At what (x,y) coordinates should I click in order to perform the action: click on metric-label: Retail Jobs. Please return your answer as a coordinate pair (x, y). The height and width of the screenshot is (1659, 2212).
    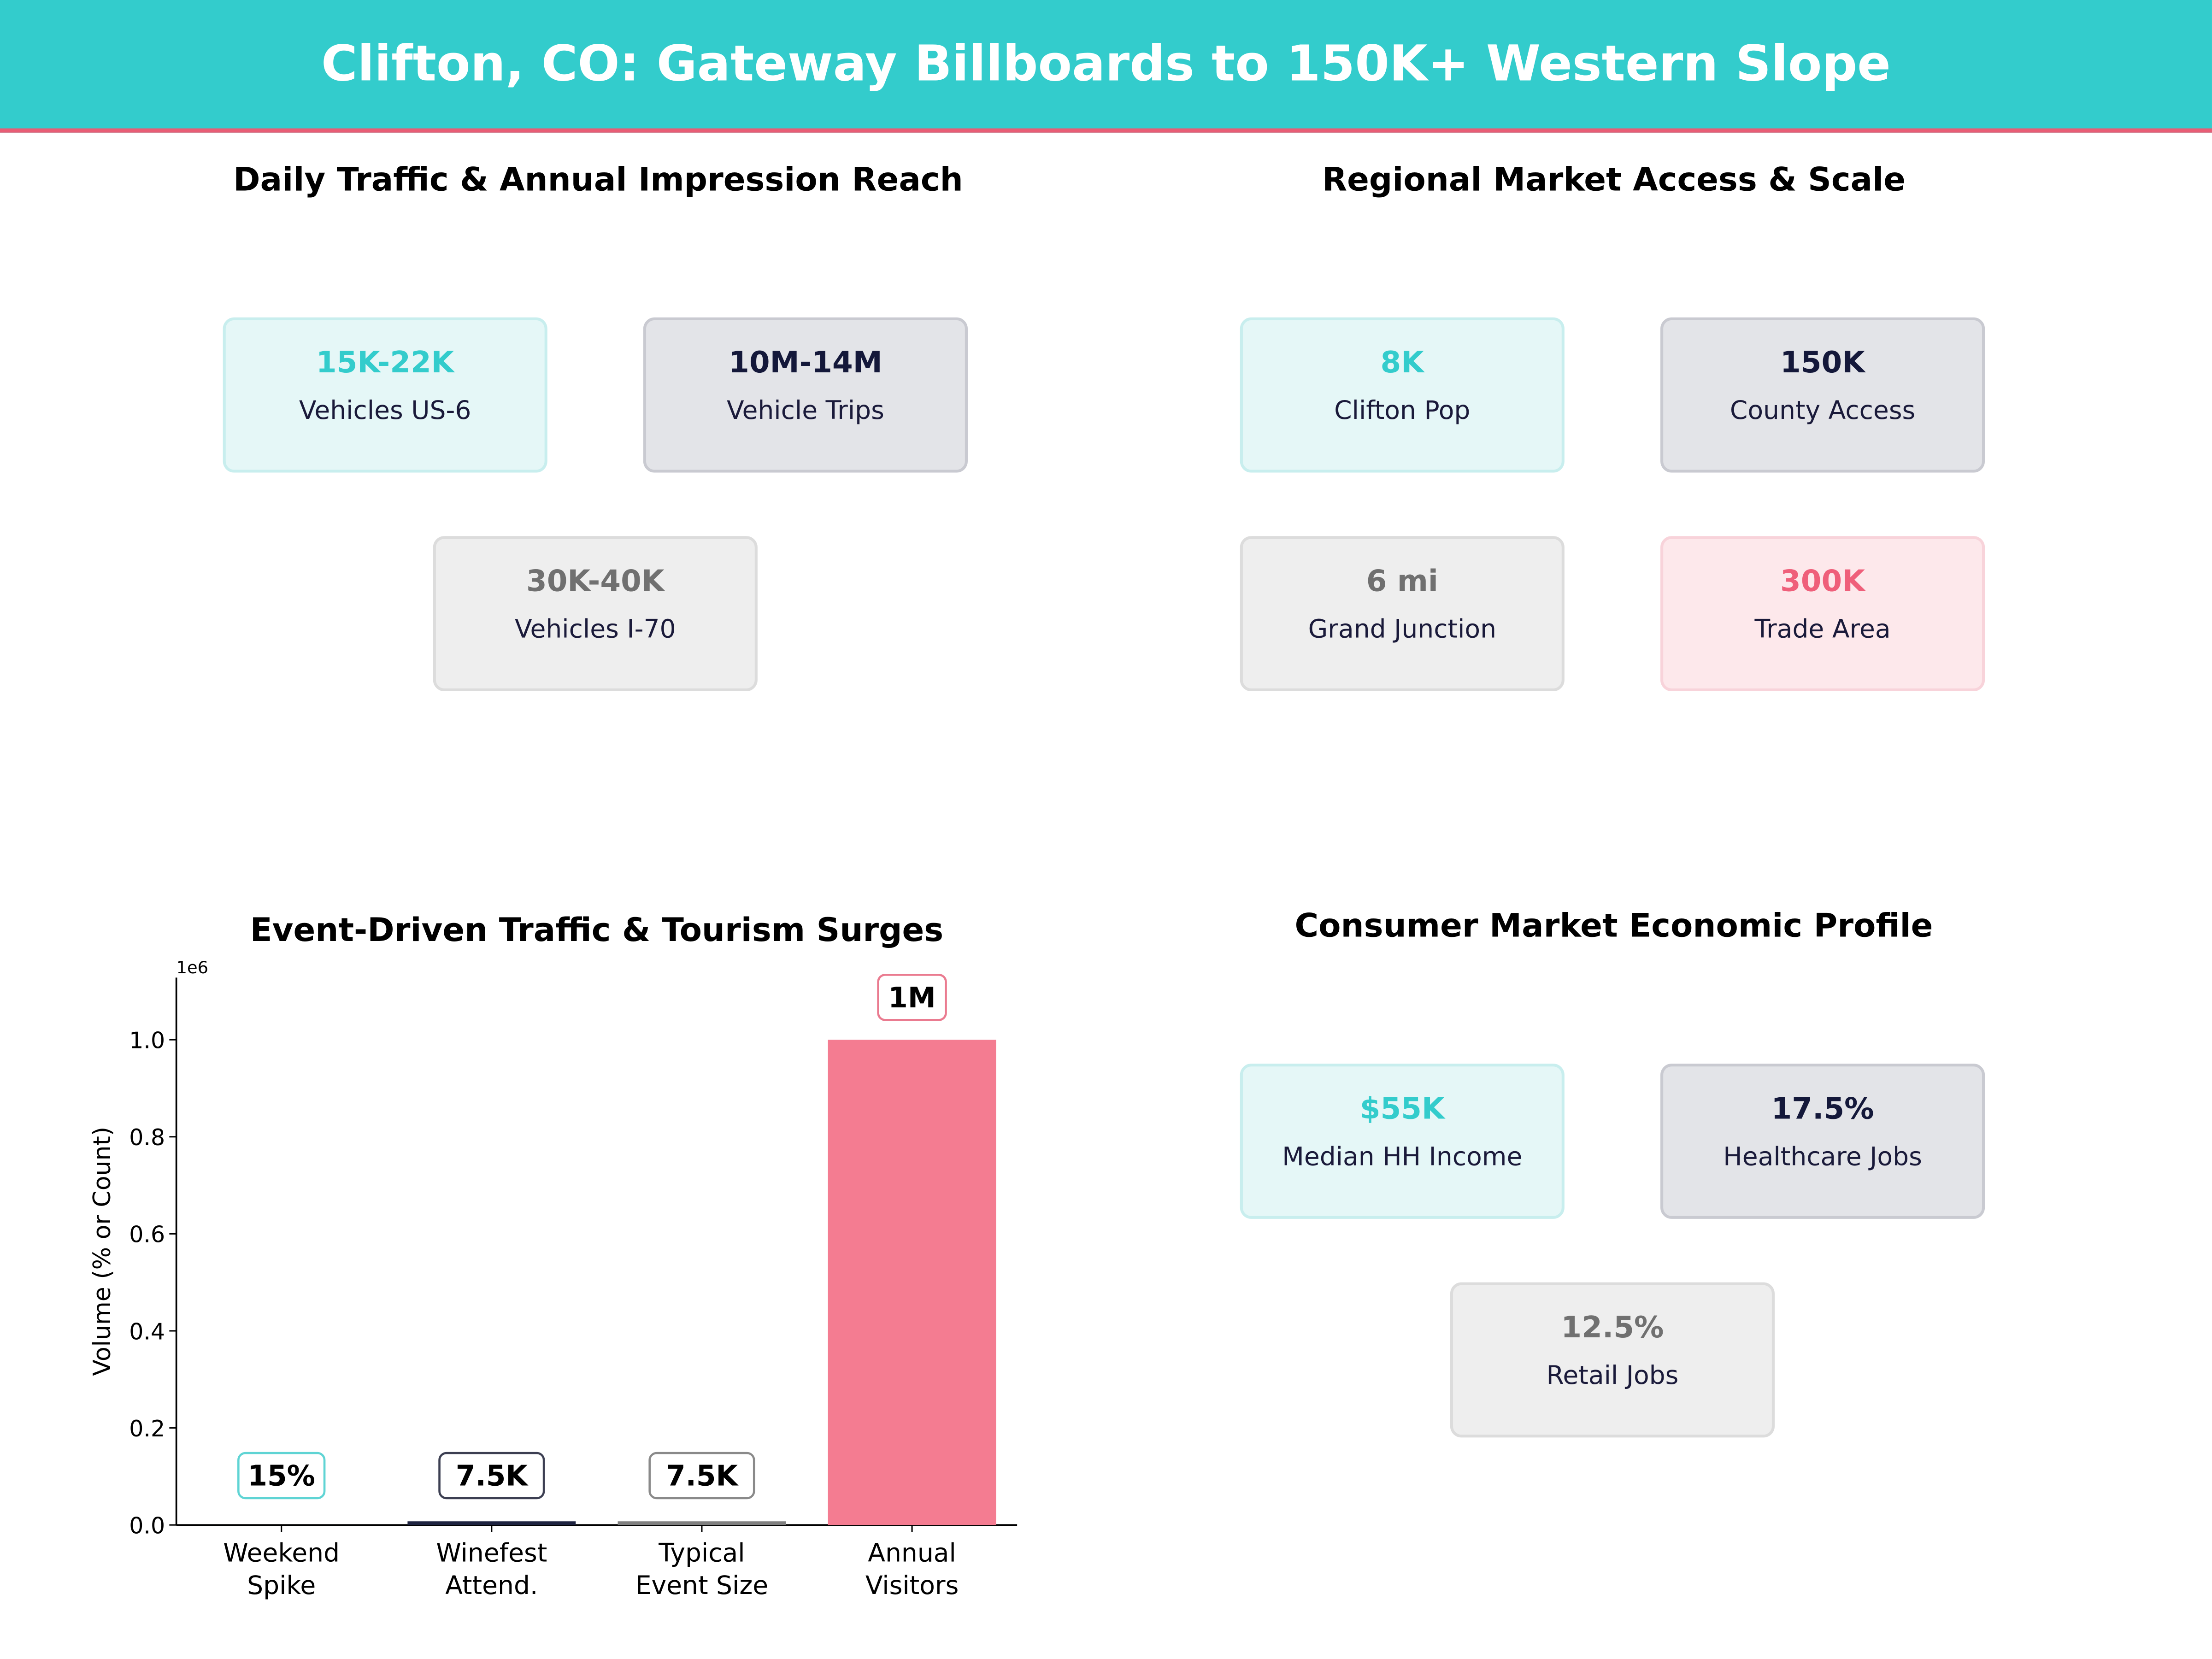
    Looking at the image, I should click on (1612, 1376).